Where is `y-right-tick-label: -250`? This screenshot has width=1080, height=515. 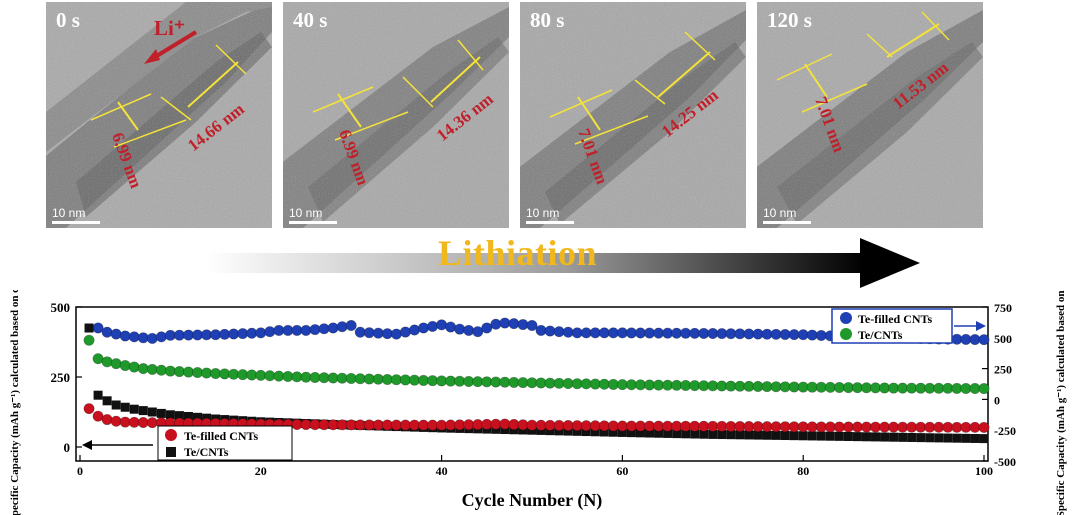 y-right-tick-label: -250 is located at coordinates (1005, 431).